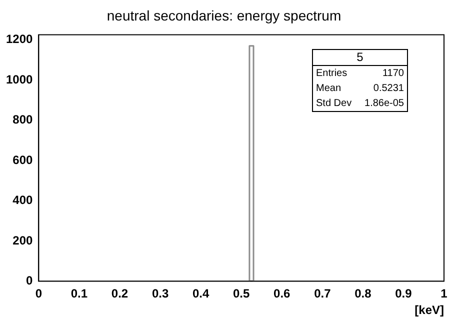 The image size is (474, 322). What do you see at coordinates (241, 293) in the screenshot?
I see `x-tick-label: 0.5` at bounding box center [241, 293].